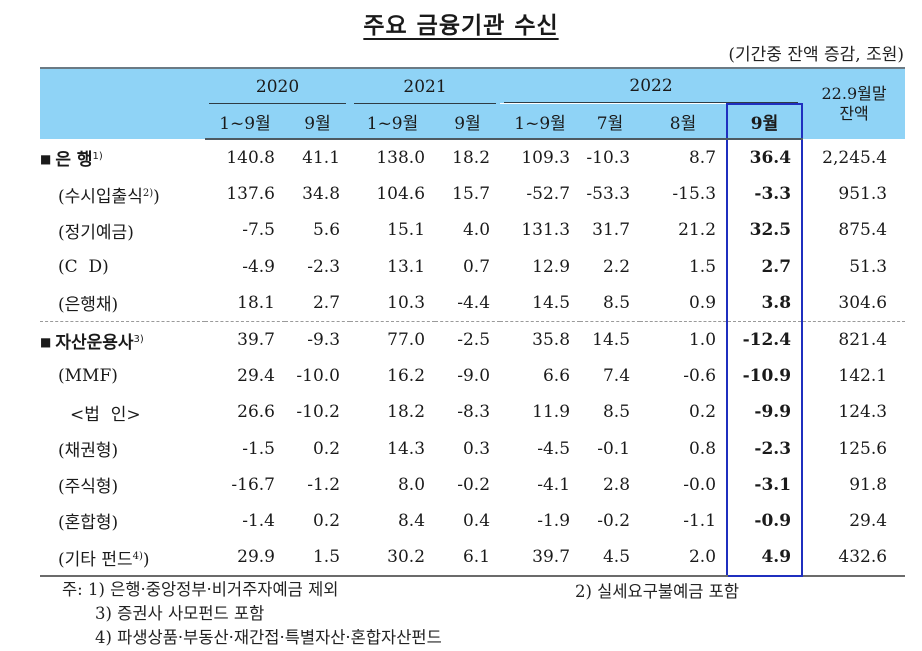  I want to click on cell-2021-jan-sep: 77.0, so click(406, 340).